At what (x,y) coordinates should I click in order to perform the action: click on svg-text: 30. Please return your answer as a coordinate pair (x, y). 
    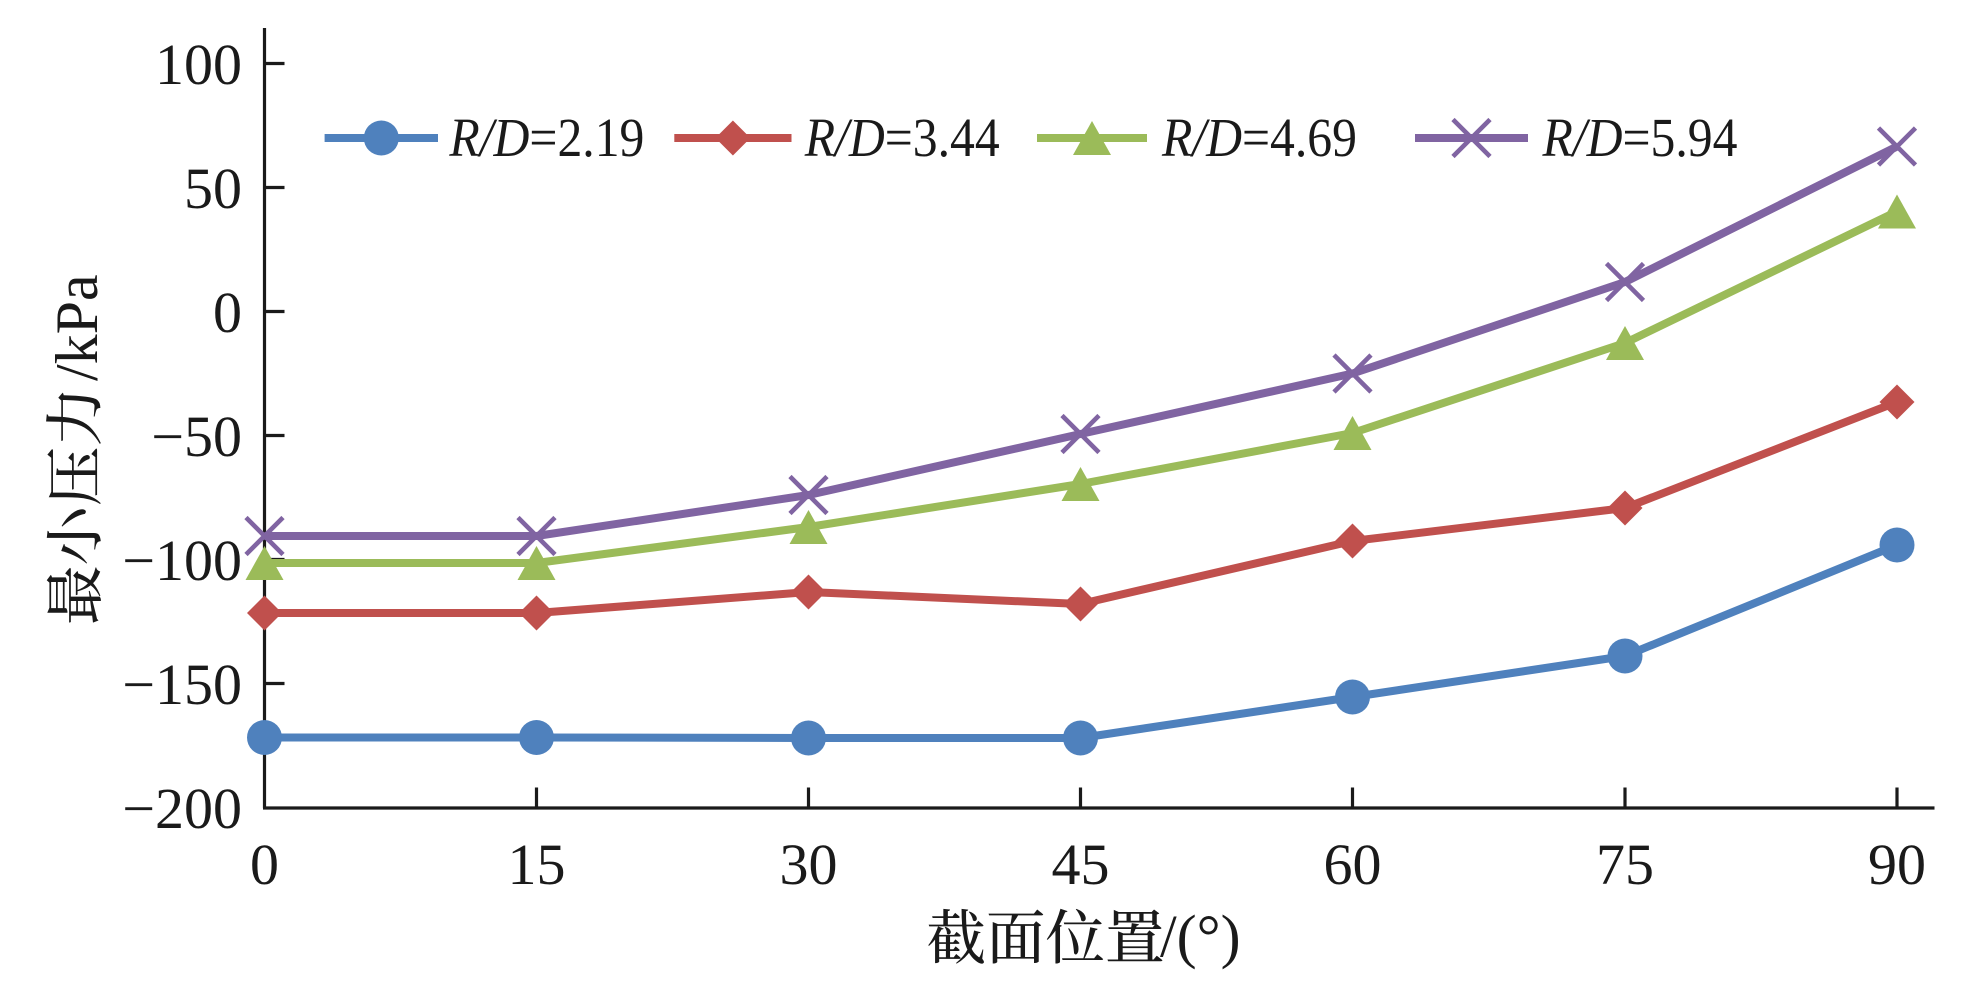
    Looking at the image, I should click on (809, 864).